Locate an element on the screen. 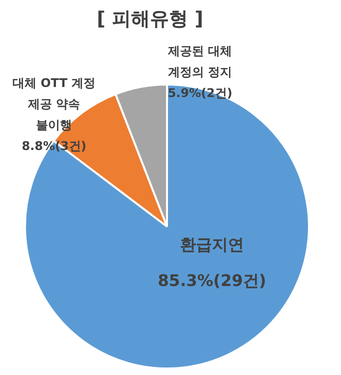  slice-label: 제공된 대체 계정의 정지 is located at coordinates (199, 62).